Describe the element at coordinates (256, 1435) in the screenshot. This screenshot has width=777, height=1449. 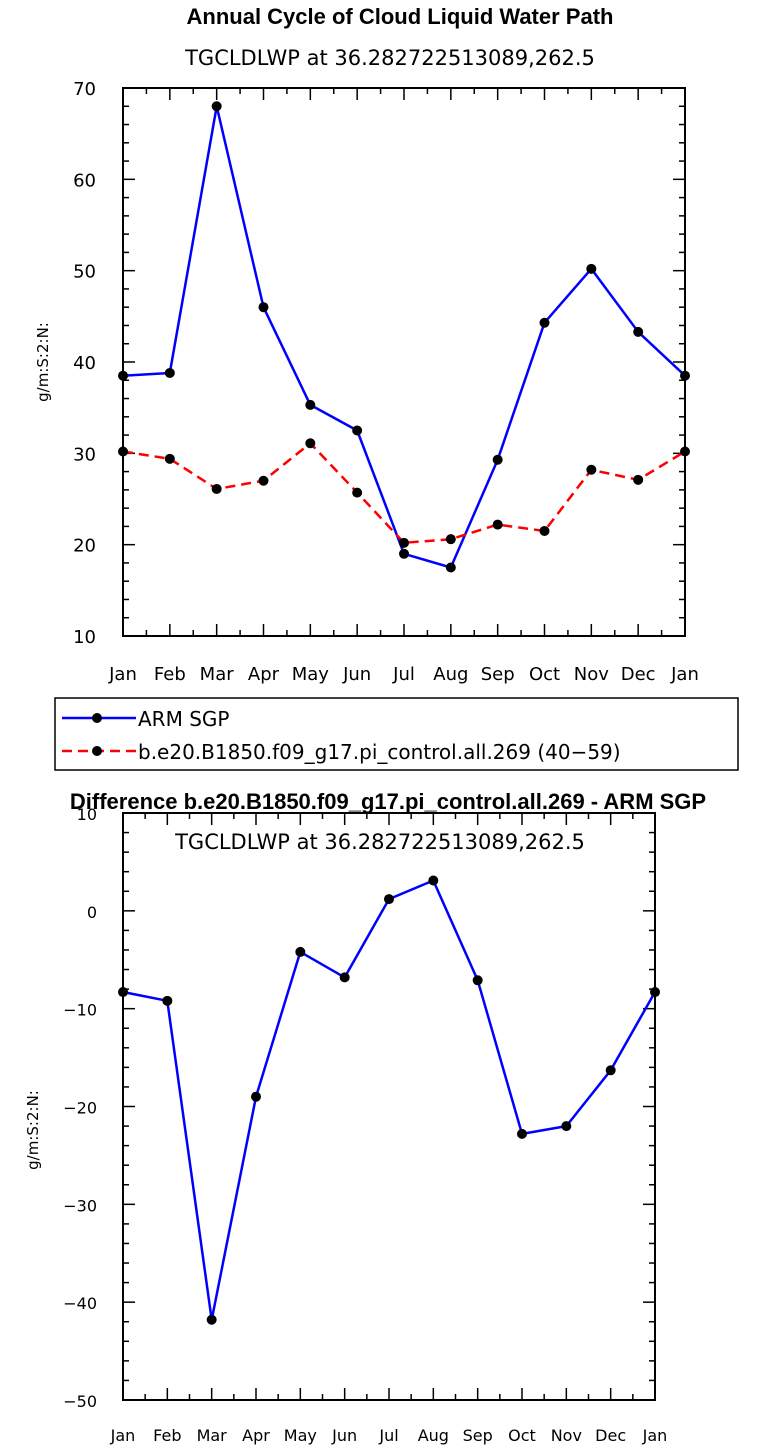
I see `chart-2-x-tick-label-apr: Apr` at that location.